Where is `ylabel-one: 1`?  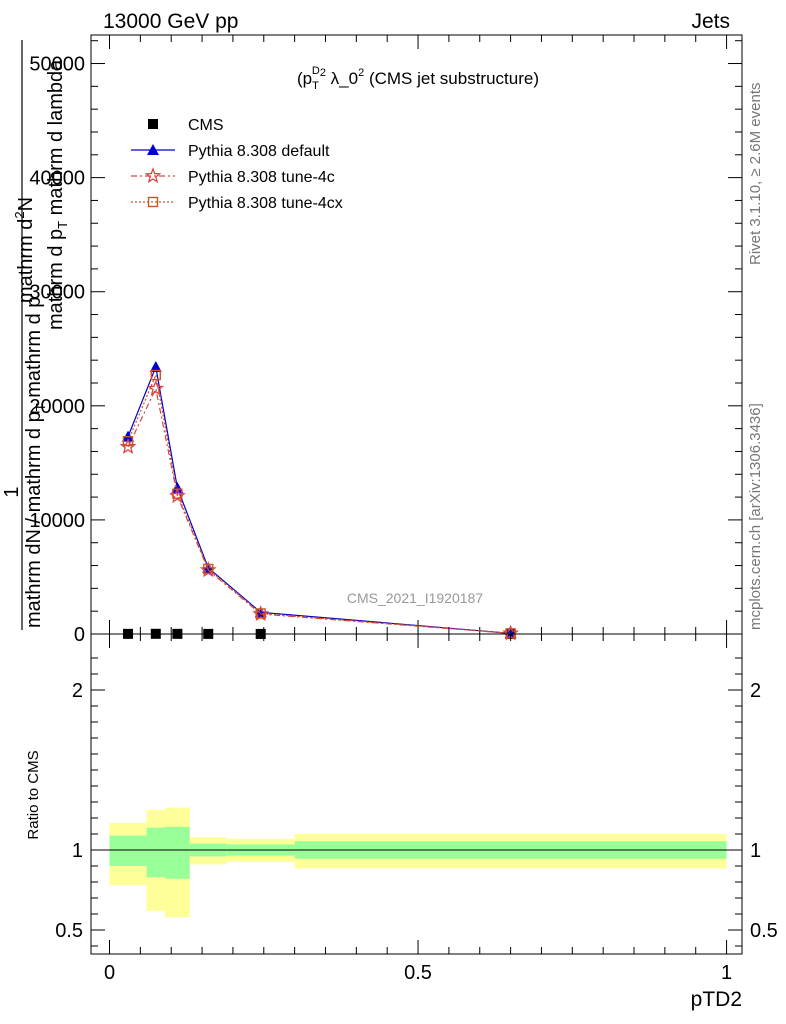
ylabel-one: 1 is located at coordinates (12, 491).